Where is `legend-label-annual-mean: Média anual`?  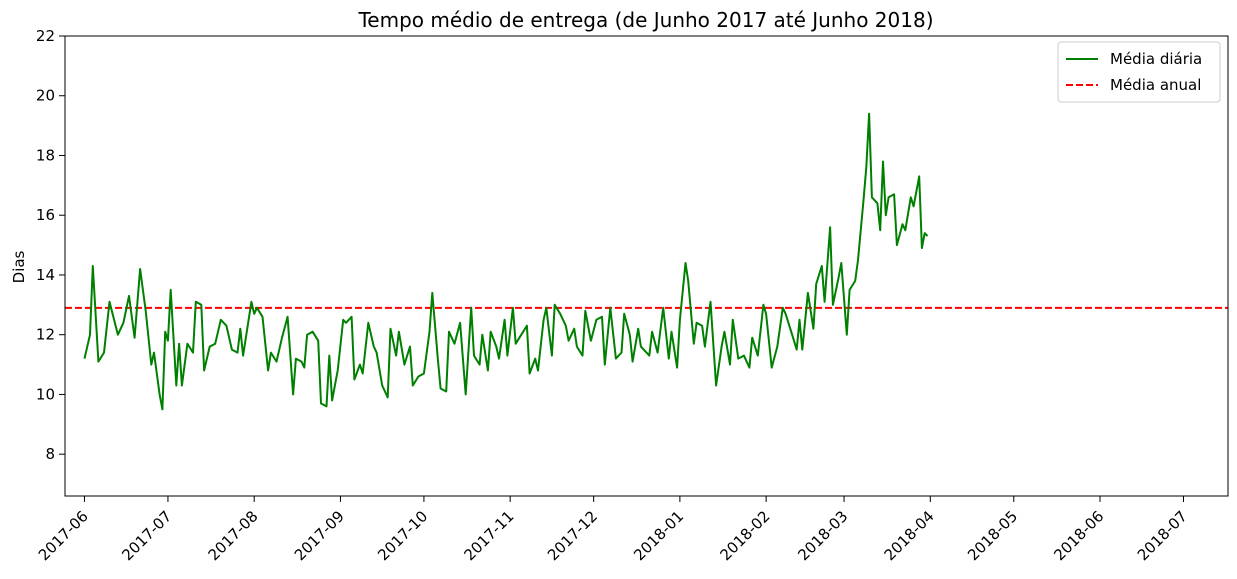 legend-label-annual-mean: Média anual is located at coordinates (1155, 85).